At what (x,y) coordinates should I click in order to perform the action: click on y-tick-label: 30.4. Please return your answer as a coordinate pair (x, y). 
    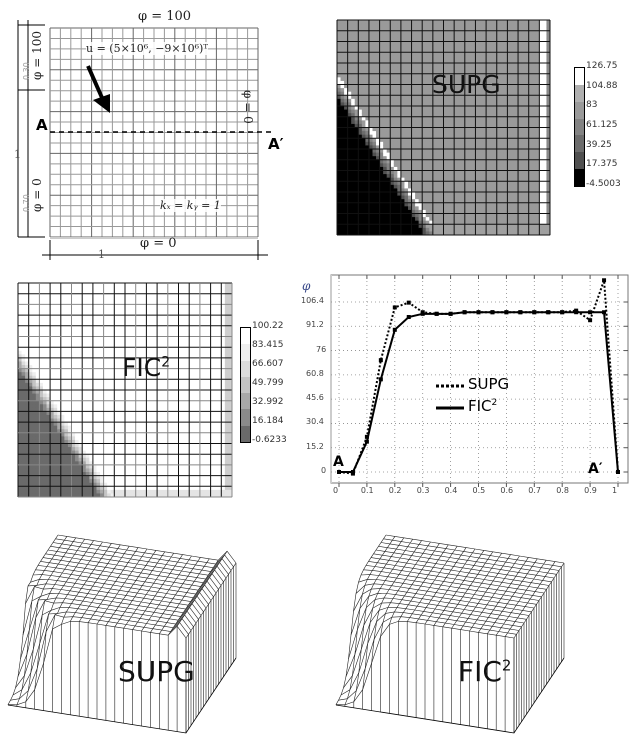
    Looking at the image, I should click on (315, 422).